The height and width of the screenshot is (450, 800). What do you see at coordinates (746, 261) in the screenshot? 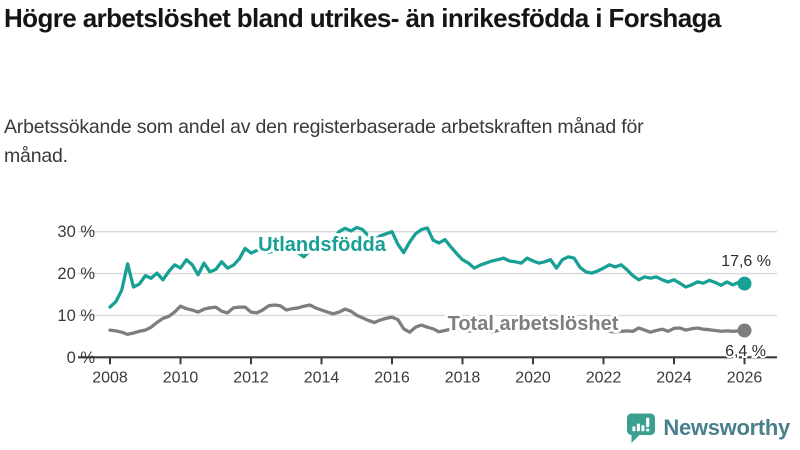
I see `series-end-value-utlandsfodda: 17,6 %` at bounding box center [746, 261].